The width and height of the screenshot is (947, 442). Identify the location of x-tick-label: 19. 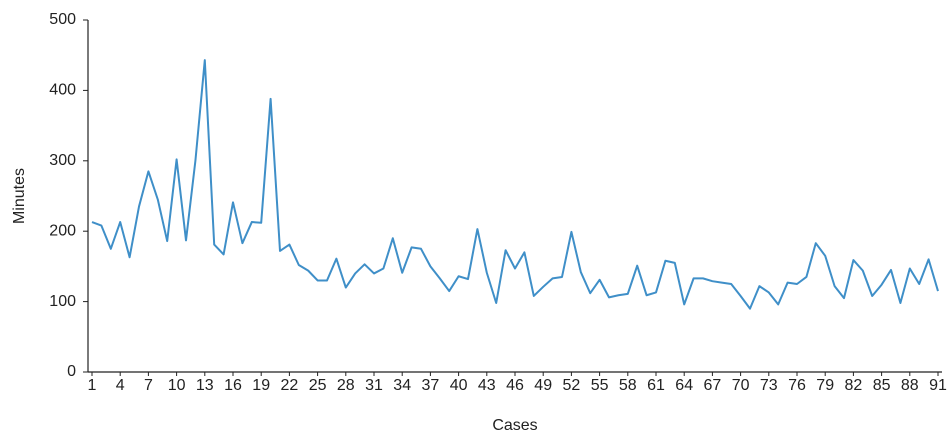
(261, 385).